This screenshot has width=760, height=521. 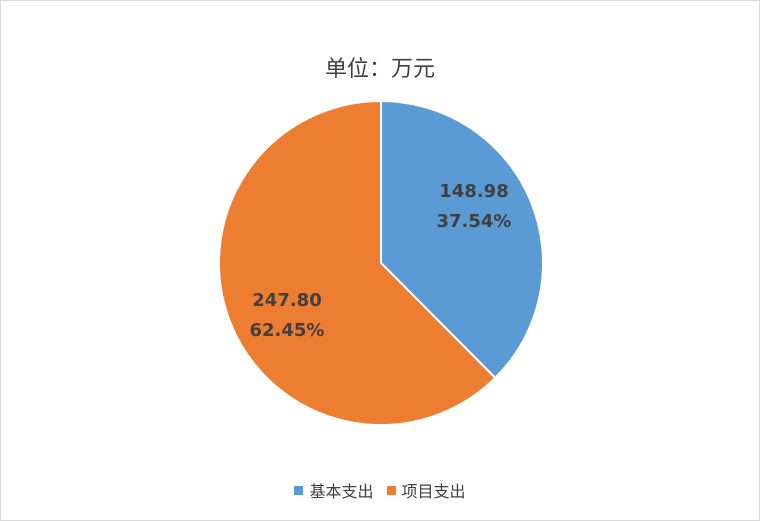 I want to click on slice-percent-label: 62.45%, so click(x=287, y=330).